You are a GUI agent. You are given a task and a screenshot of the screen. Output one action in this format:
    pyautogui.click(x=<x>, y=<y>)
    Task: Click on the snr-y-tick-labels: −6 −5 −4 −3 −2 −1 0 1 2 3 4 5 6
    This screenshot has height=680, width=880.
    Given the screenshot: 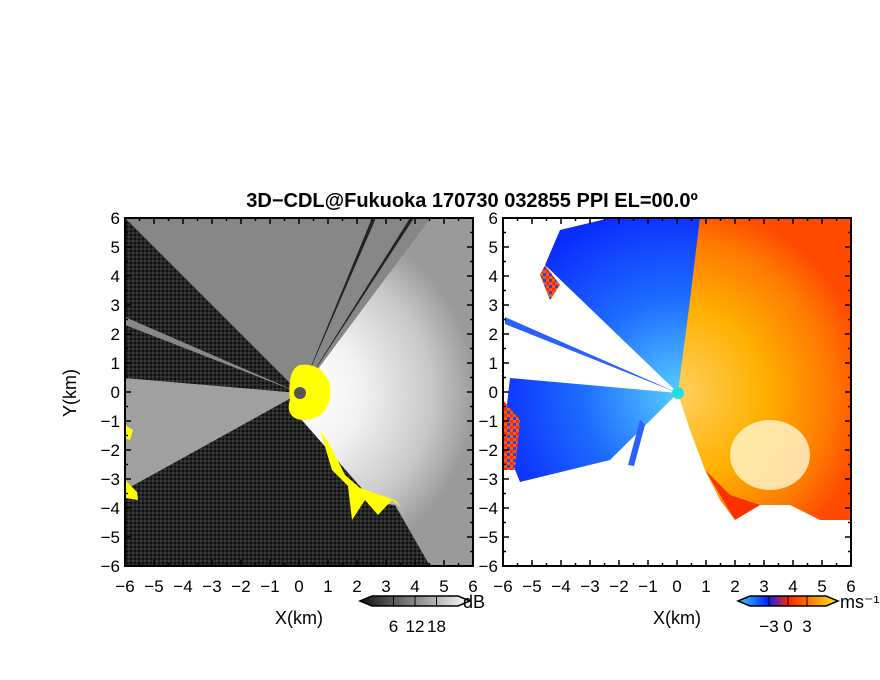 What is the action you would take?
    pyautogui.click(x=110, y=392)
    